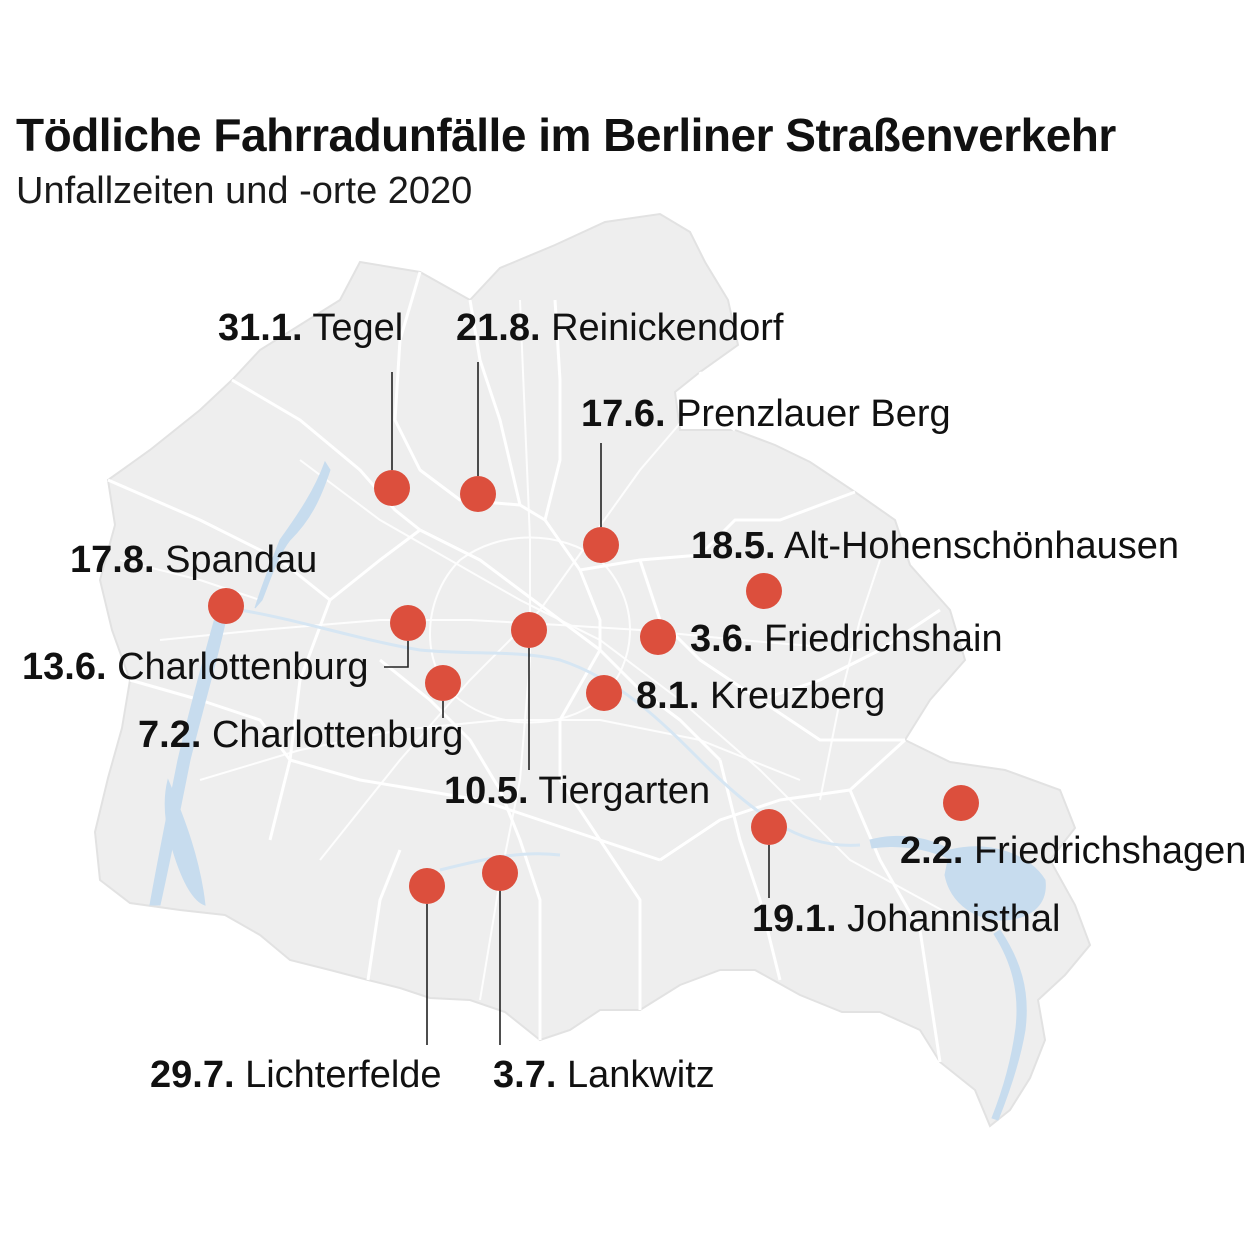 The height and width of the screenshot is (1252, 1252). Describe the element at coordinates (619, 791) in the screenshot. I see `accident-place: Tiergarten` at that location.